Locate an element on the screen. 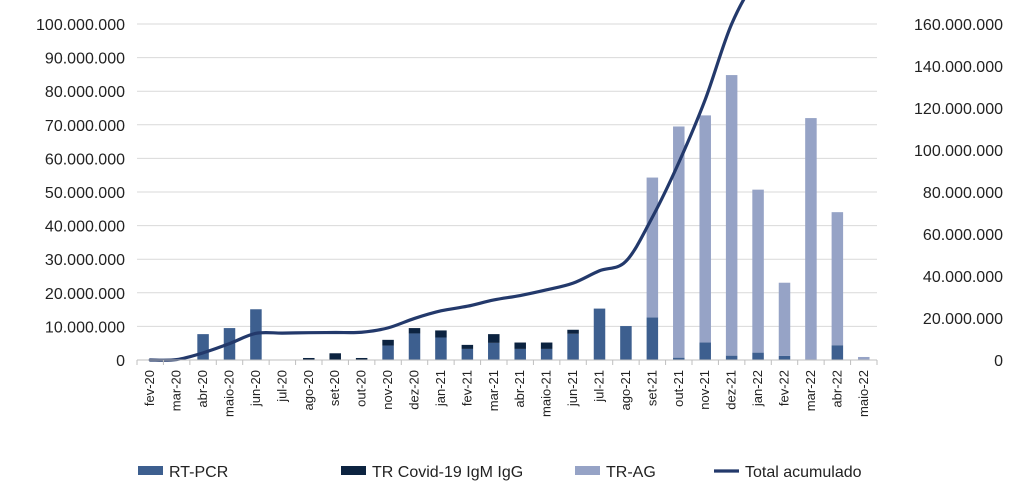 This screenshot has width=1009, height=486. y-right-tick-label: 100.000.000 is located at coordinates (958, 151).